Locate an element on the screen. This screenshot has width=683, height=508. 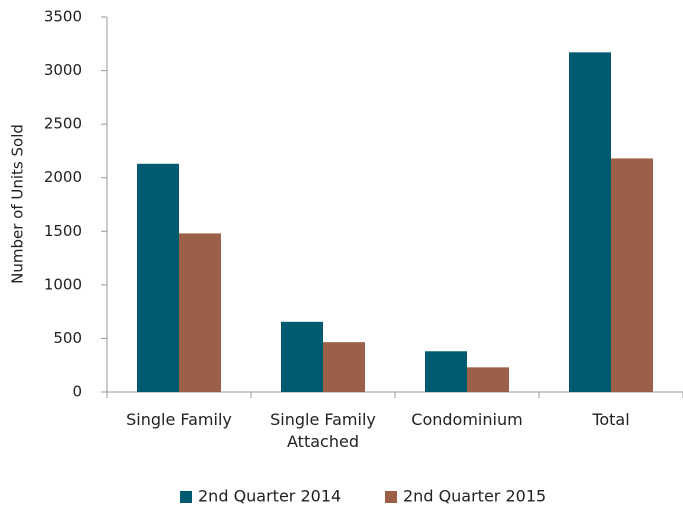
y-tick-label: 0 is located at coordinates (77, 392).